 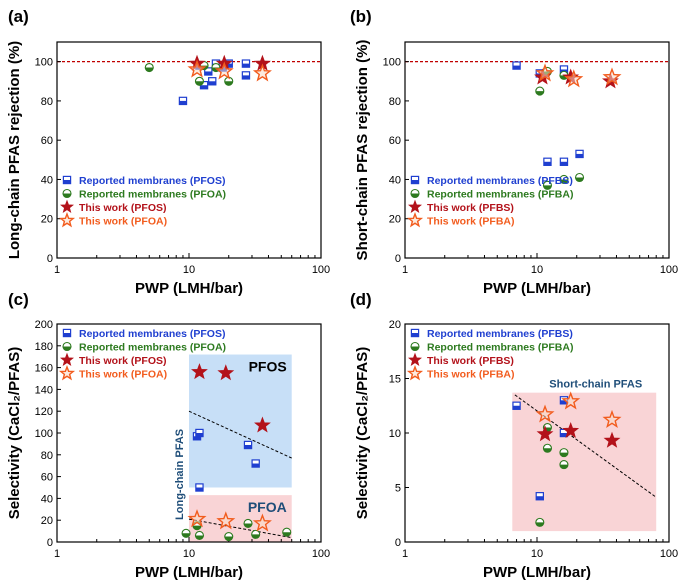 What do you see at coordinates (44, 63) in the screenshot?
I see `y-tick-label: 100` at bounding box center [44, 63].